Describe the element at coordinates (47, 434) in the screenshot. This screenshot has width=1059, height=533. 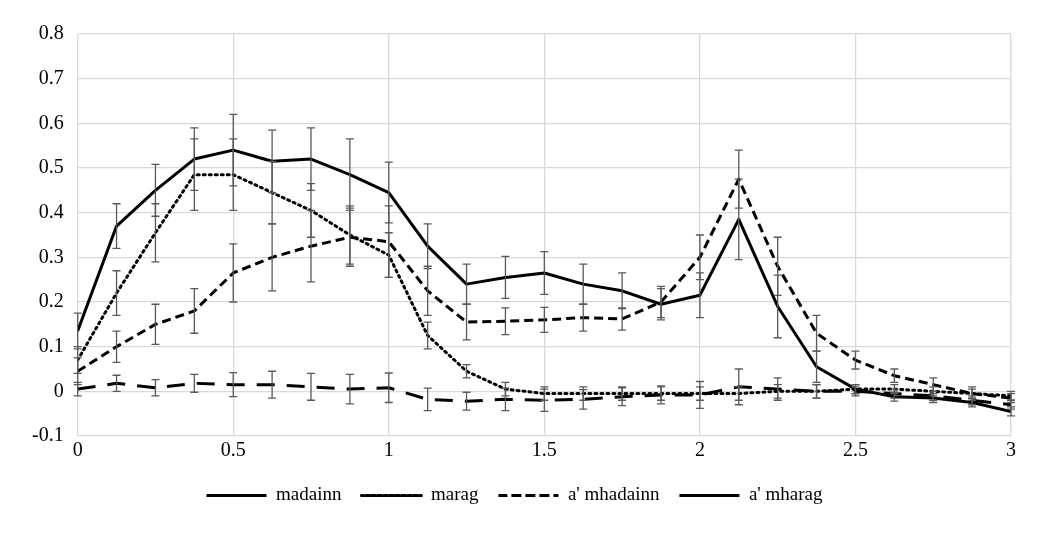
I see `y-tick-label: -0.1` at that location.